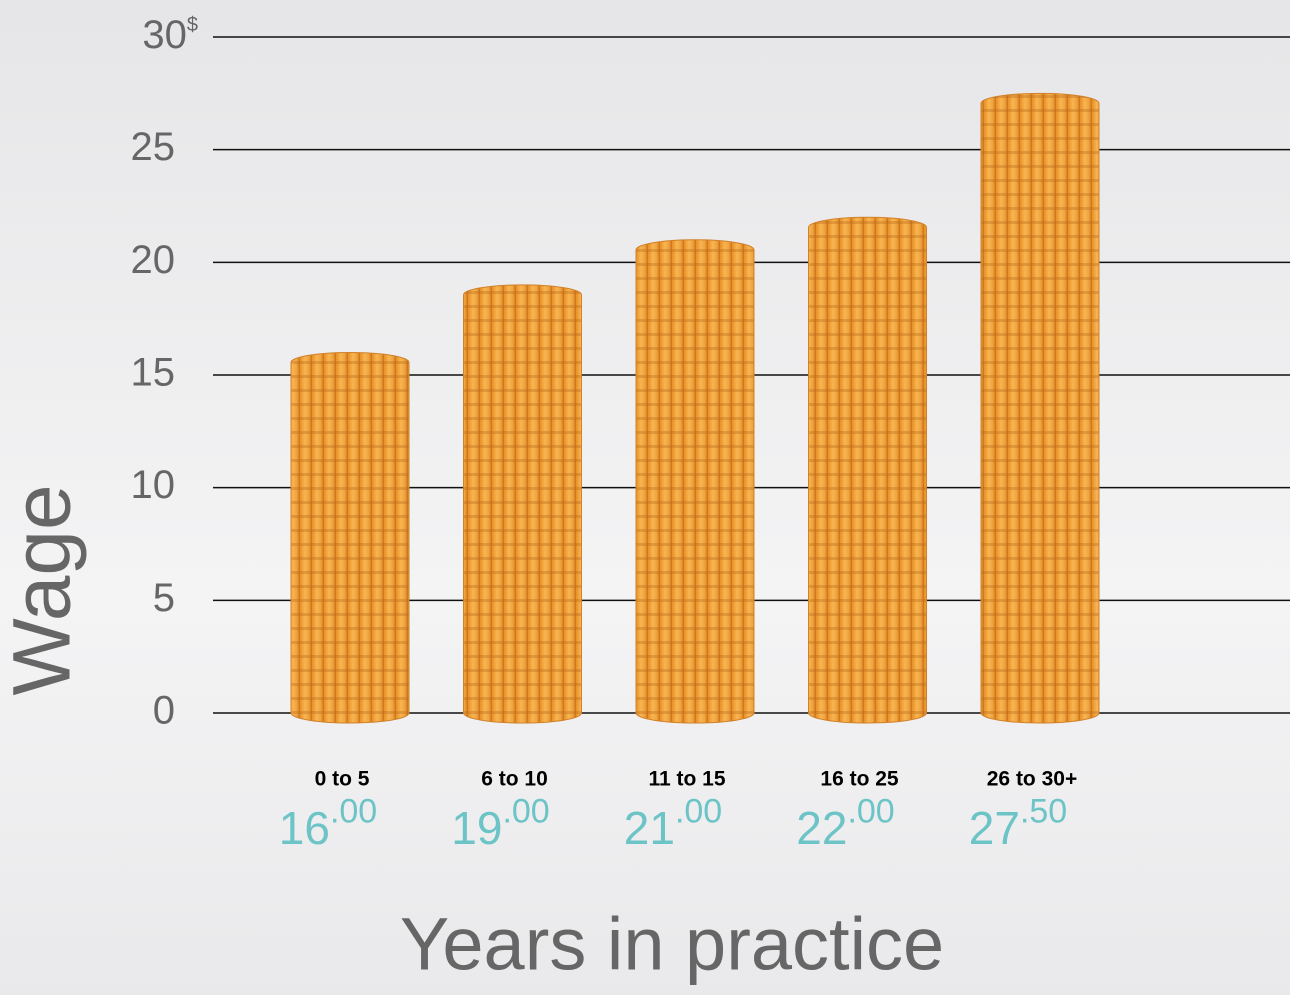 Image resolution: width=1290 pixels, height=995 pixels. Describe the element at coordinates (170, 35) in the screenshot. I see `y-tick-label: 30$` at that location.